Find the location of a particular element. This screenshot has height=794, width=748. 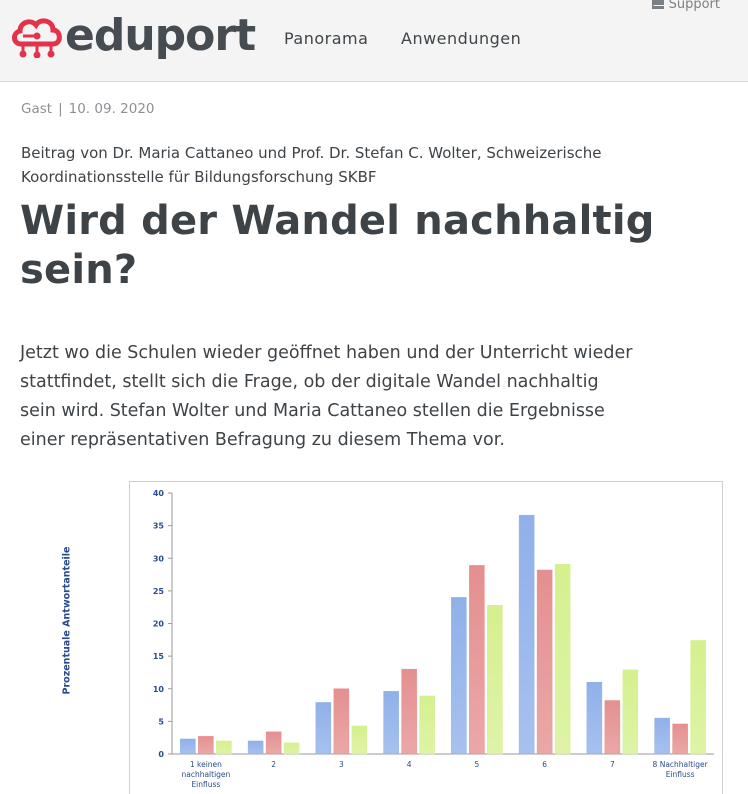

x-tick-label: 6 is located at coordinates (544, 764).